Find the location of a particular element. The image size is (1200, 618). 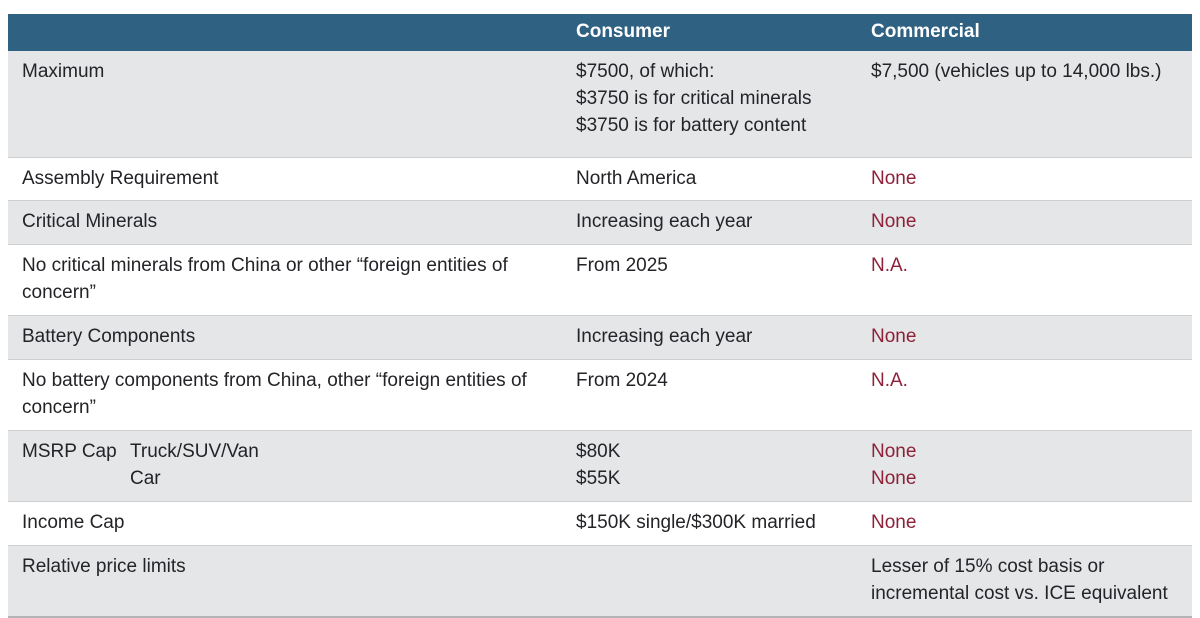

cell-line: $3750 is for critical minerals is located at coordinates (694, 98).